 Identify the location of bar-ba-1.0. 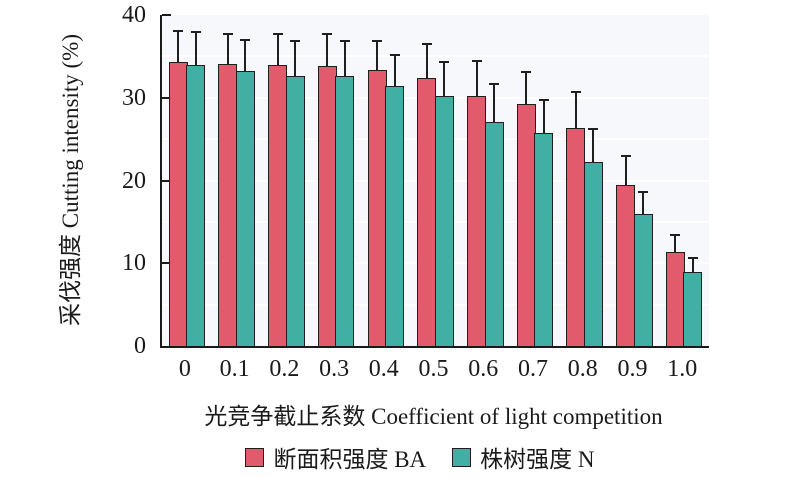
(675, 289).